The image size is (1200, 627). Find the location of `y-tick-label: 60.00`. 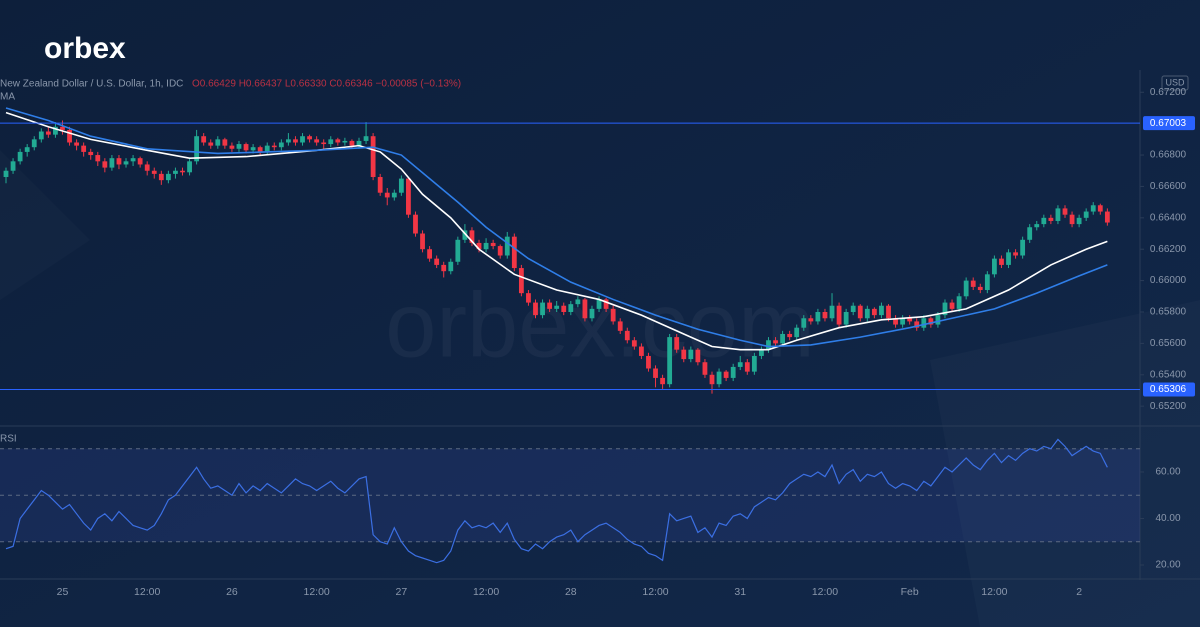

y-tick-label: 60.00 is located at coordinates (1167, 472).